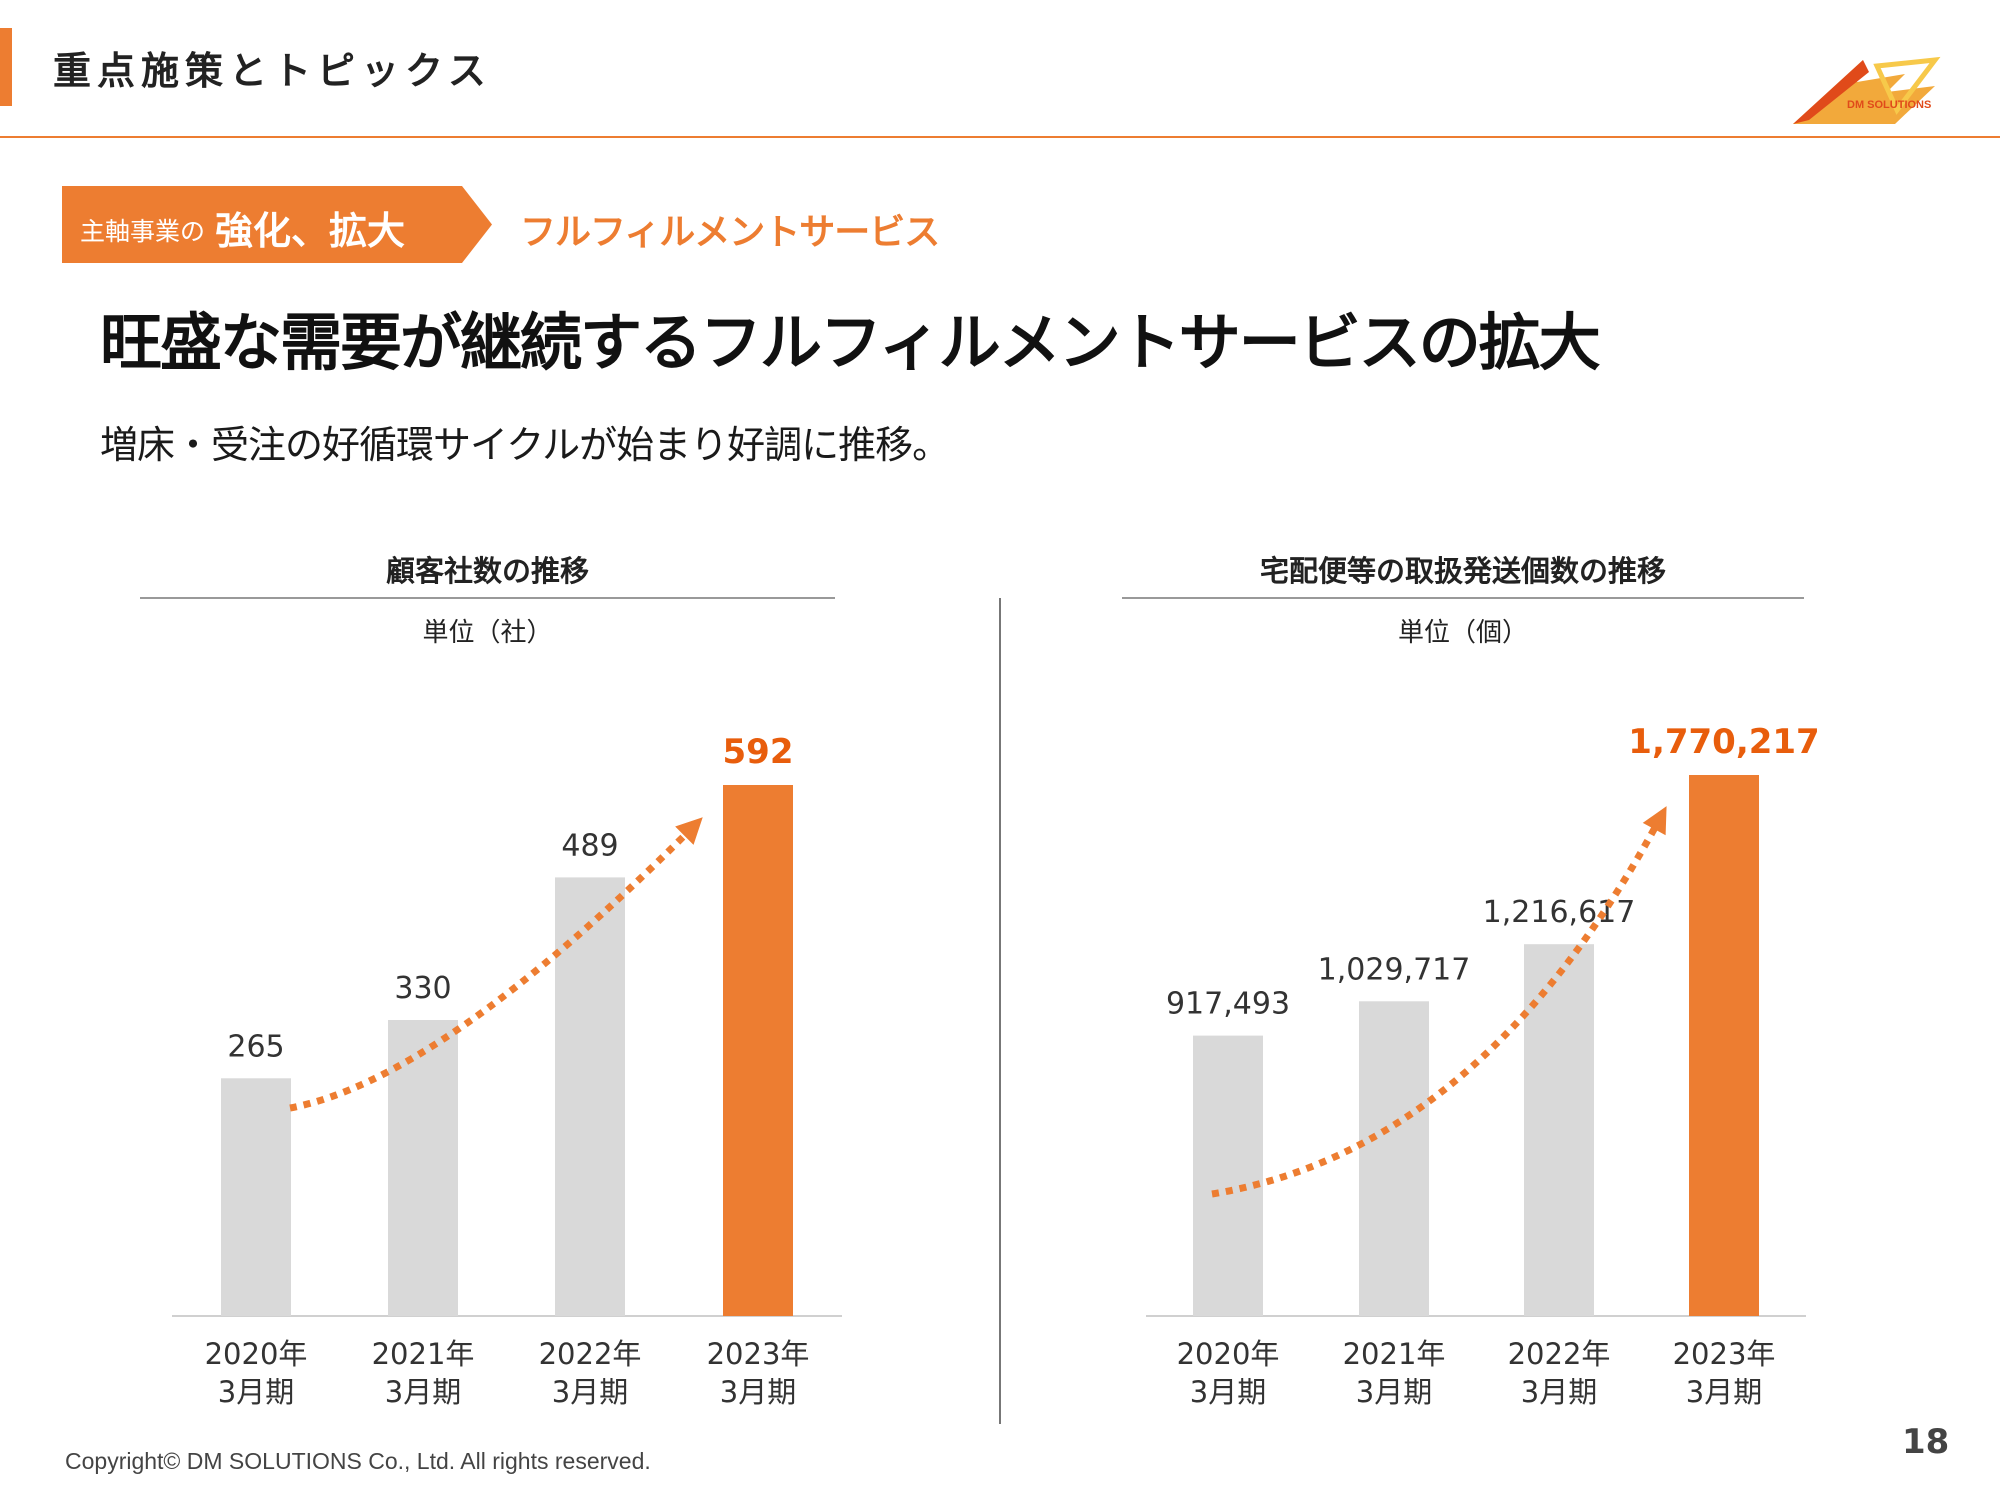  Describe the element at coordinates (590, 1354) in the screenshot. I see `chart-1-category-label: 2022年` at that location.